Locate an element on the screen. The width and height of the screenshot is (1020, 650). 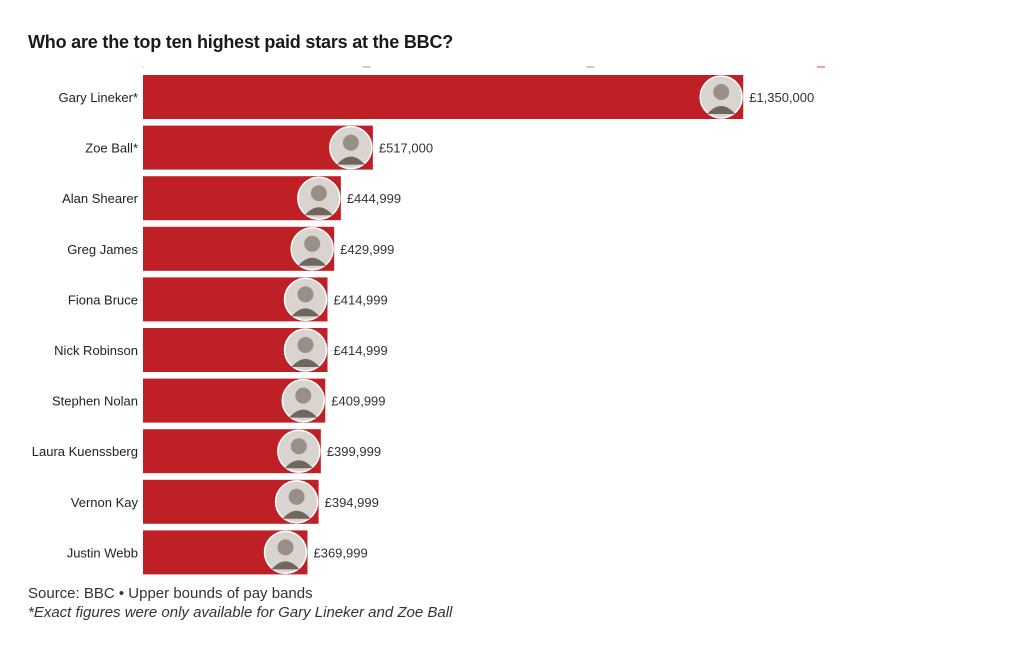
category-label: Fiona Bruce is located at coordinates (103, 299).